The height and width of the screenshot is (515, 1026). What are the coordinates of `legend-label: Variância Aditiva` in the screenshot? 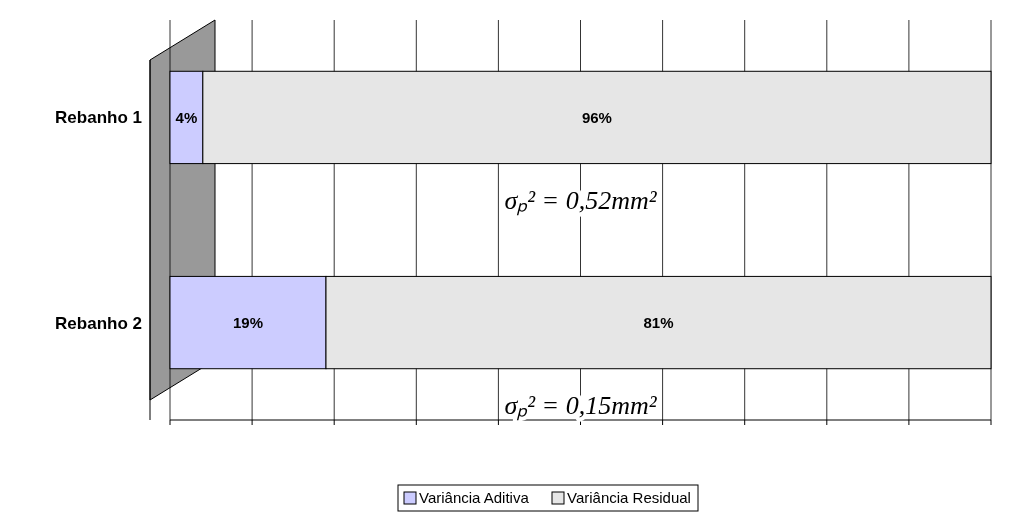 It's located at (474, 498).